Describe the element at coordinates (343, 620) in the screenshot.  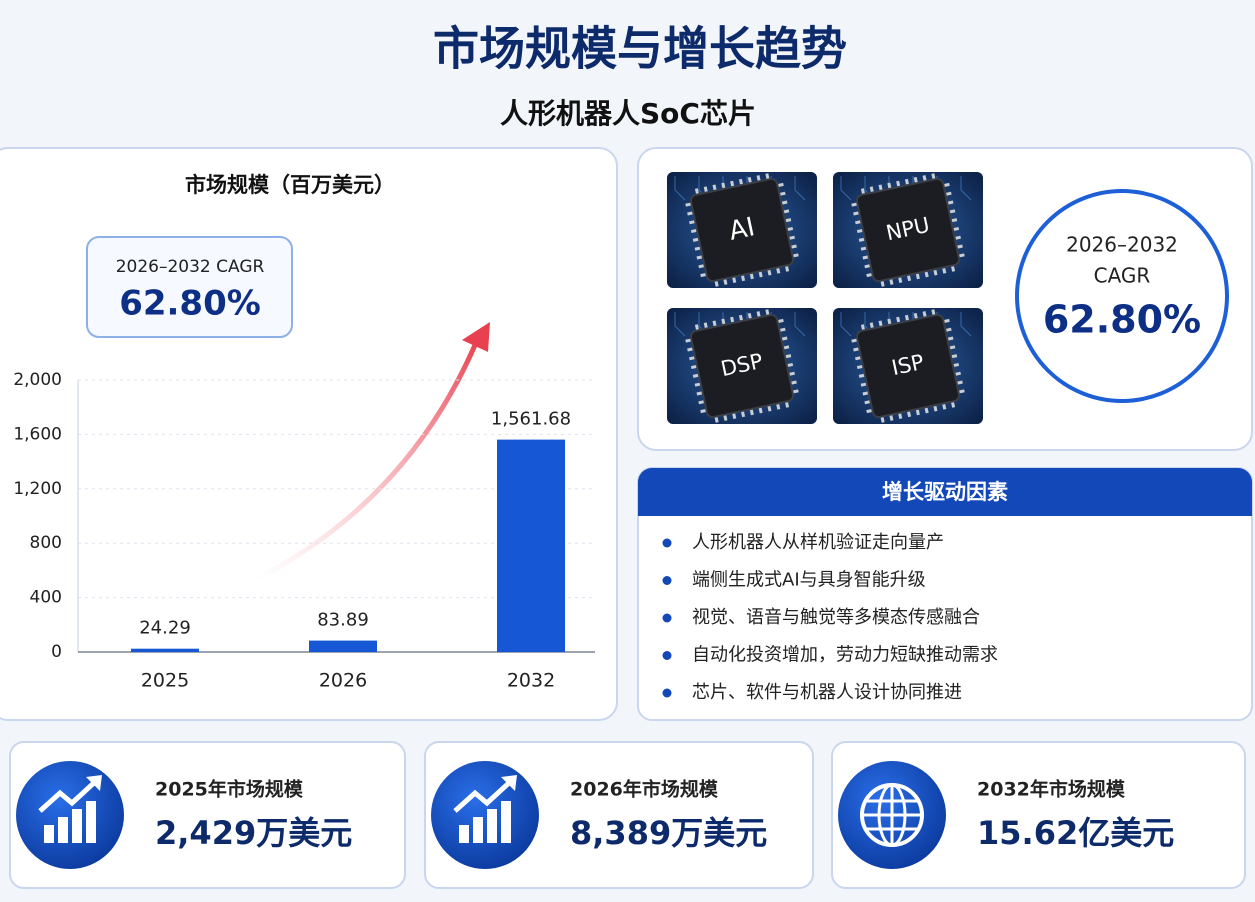
I see `bar-value-label: 83.89` at that location.